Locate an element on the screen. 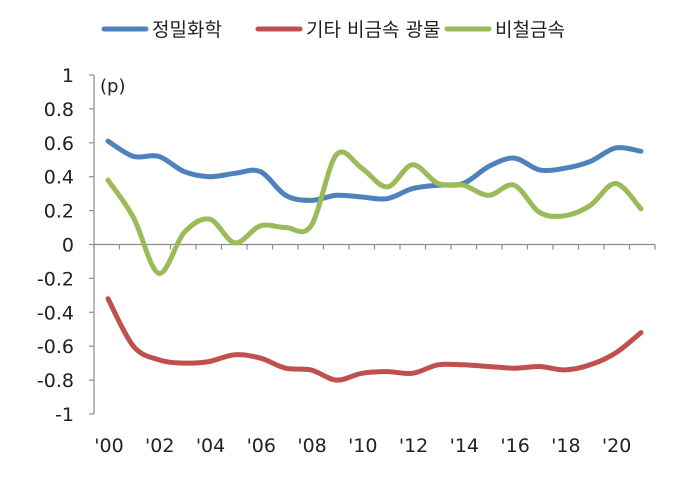 The width and height of the screenshot is (673, 480). y-tick-label: 1 is located at coordinates (68, 76).